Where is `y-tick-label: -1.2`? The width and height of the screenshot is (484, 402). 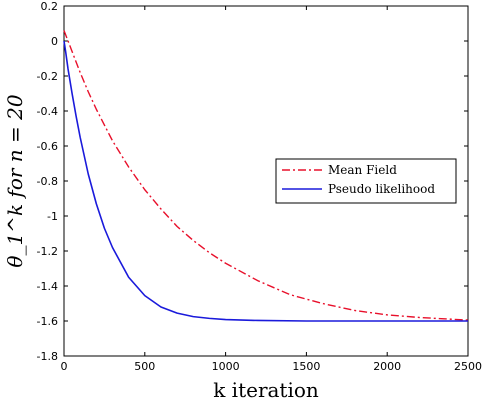 y-tick-label: -1.2 is located at coordinates (47, 251).